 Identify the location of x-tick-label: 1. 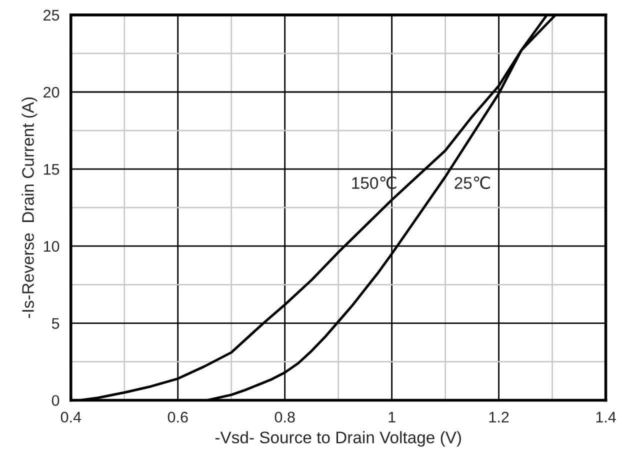
(392, 417).